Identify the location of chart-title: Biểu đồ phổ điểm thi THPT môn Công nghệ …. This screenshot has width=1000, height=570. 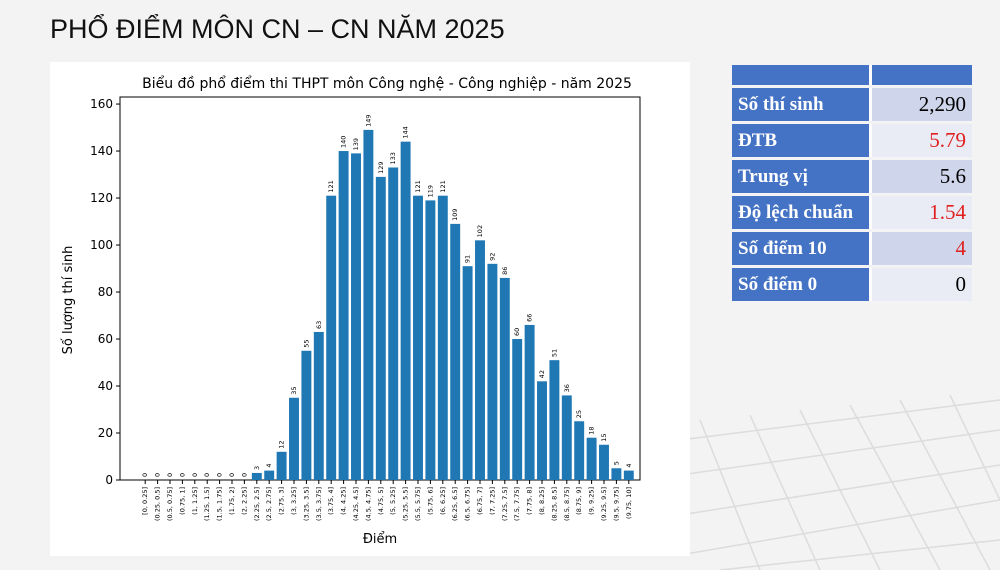
(387, 83).